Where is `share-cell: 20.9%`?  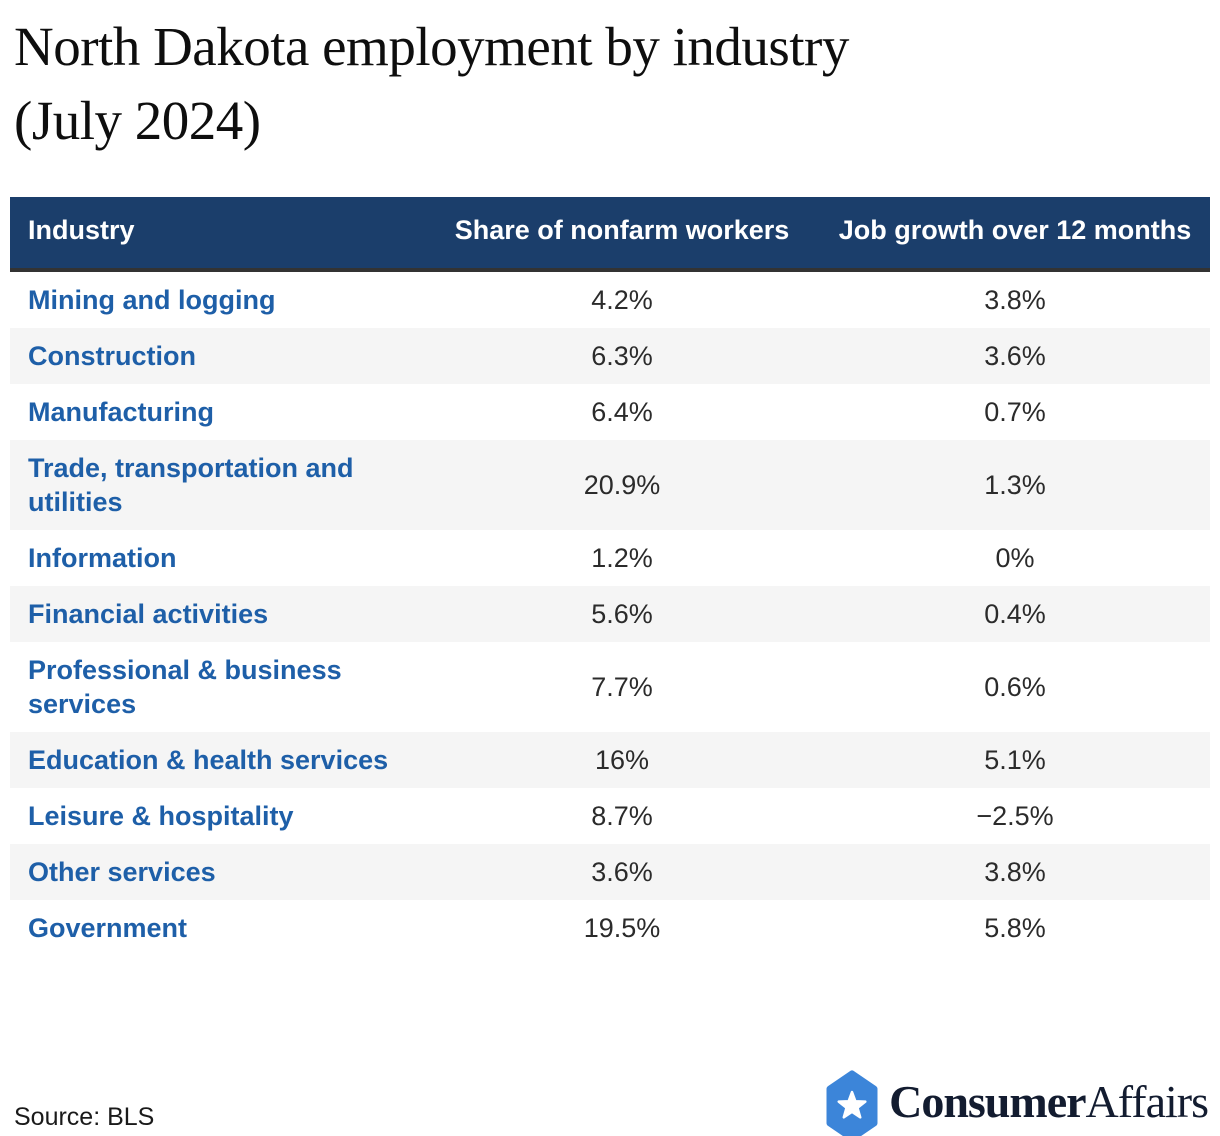 share-cell: 20.9% is located at coordinates (622, 484).